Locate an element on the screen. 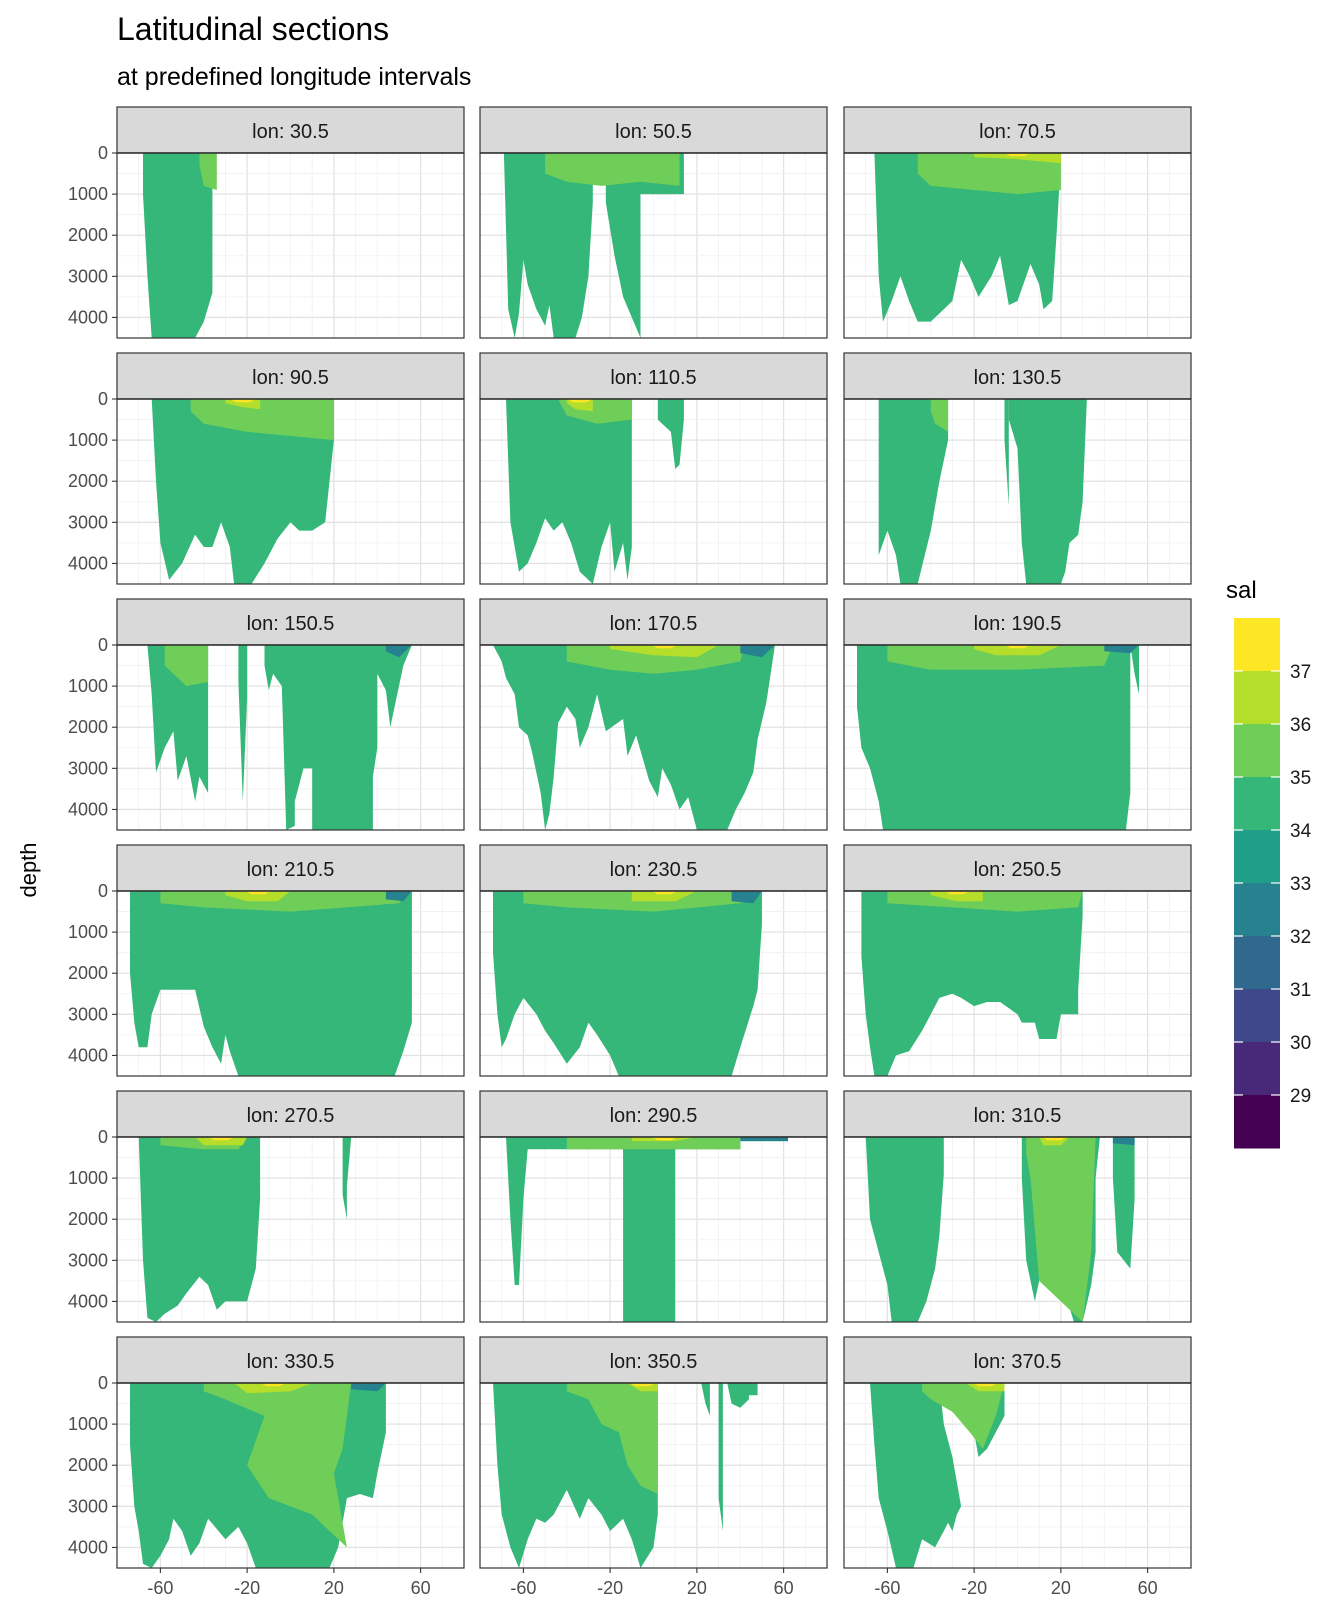 This screenshot has height=1612, width=1344. facet-panel: lon: 290.5 is located at coordinates (653, 1206).